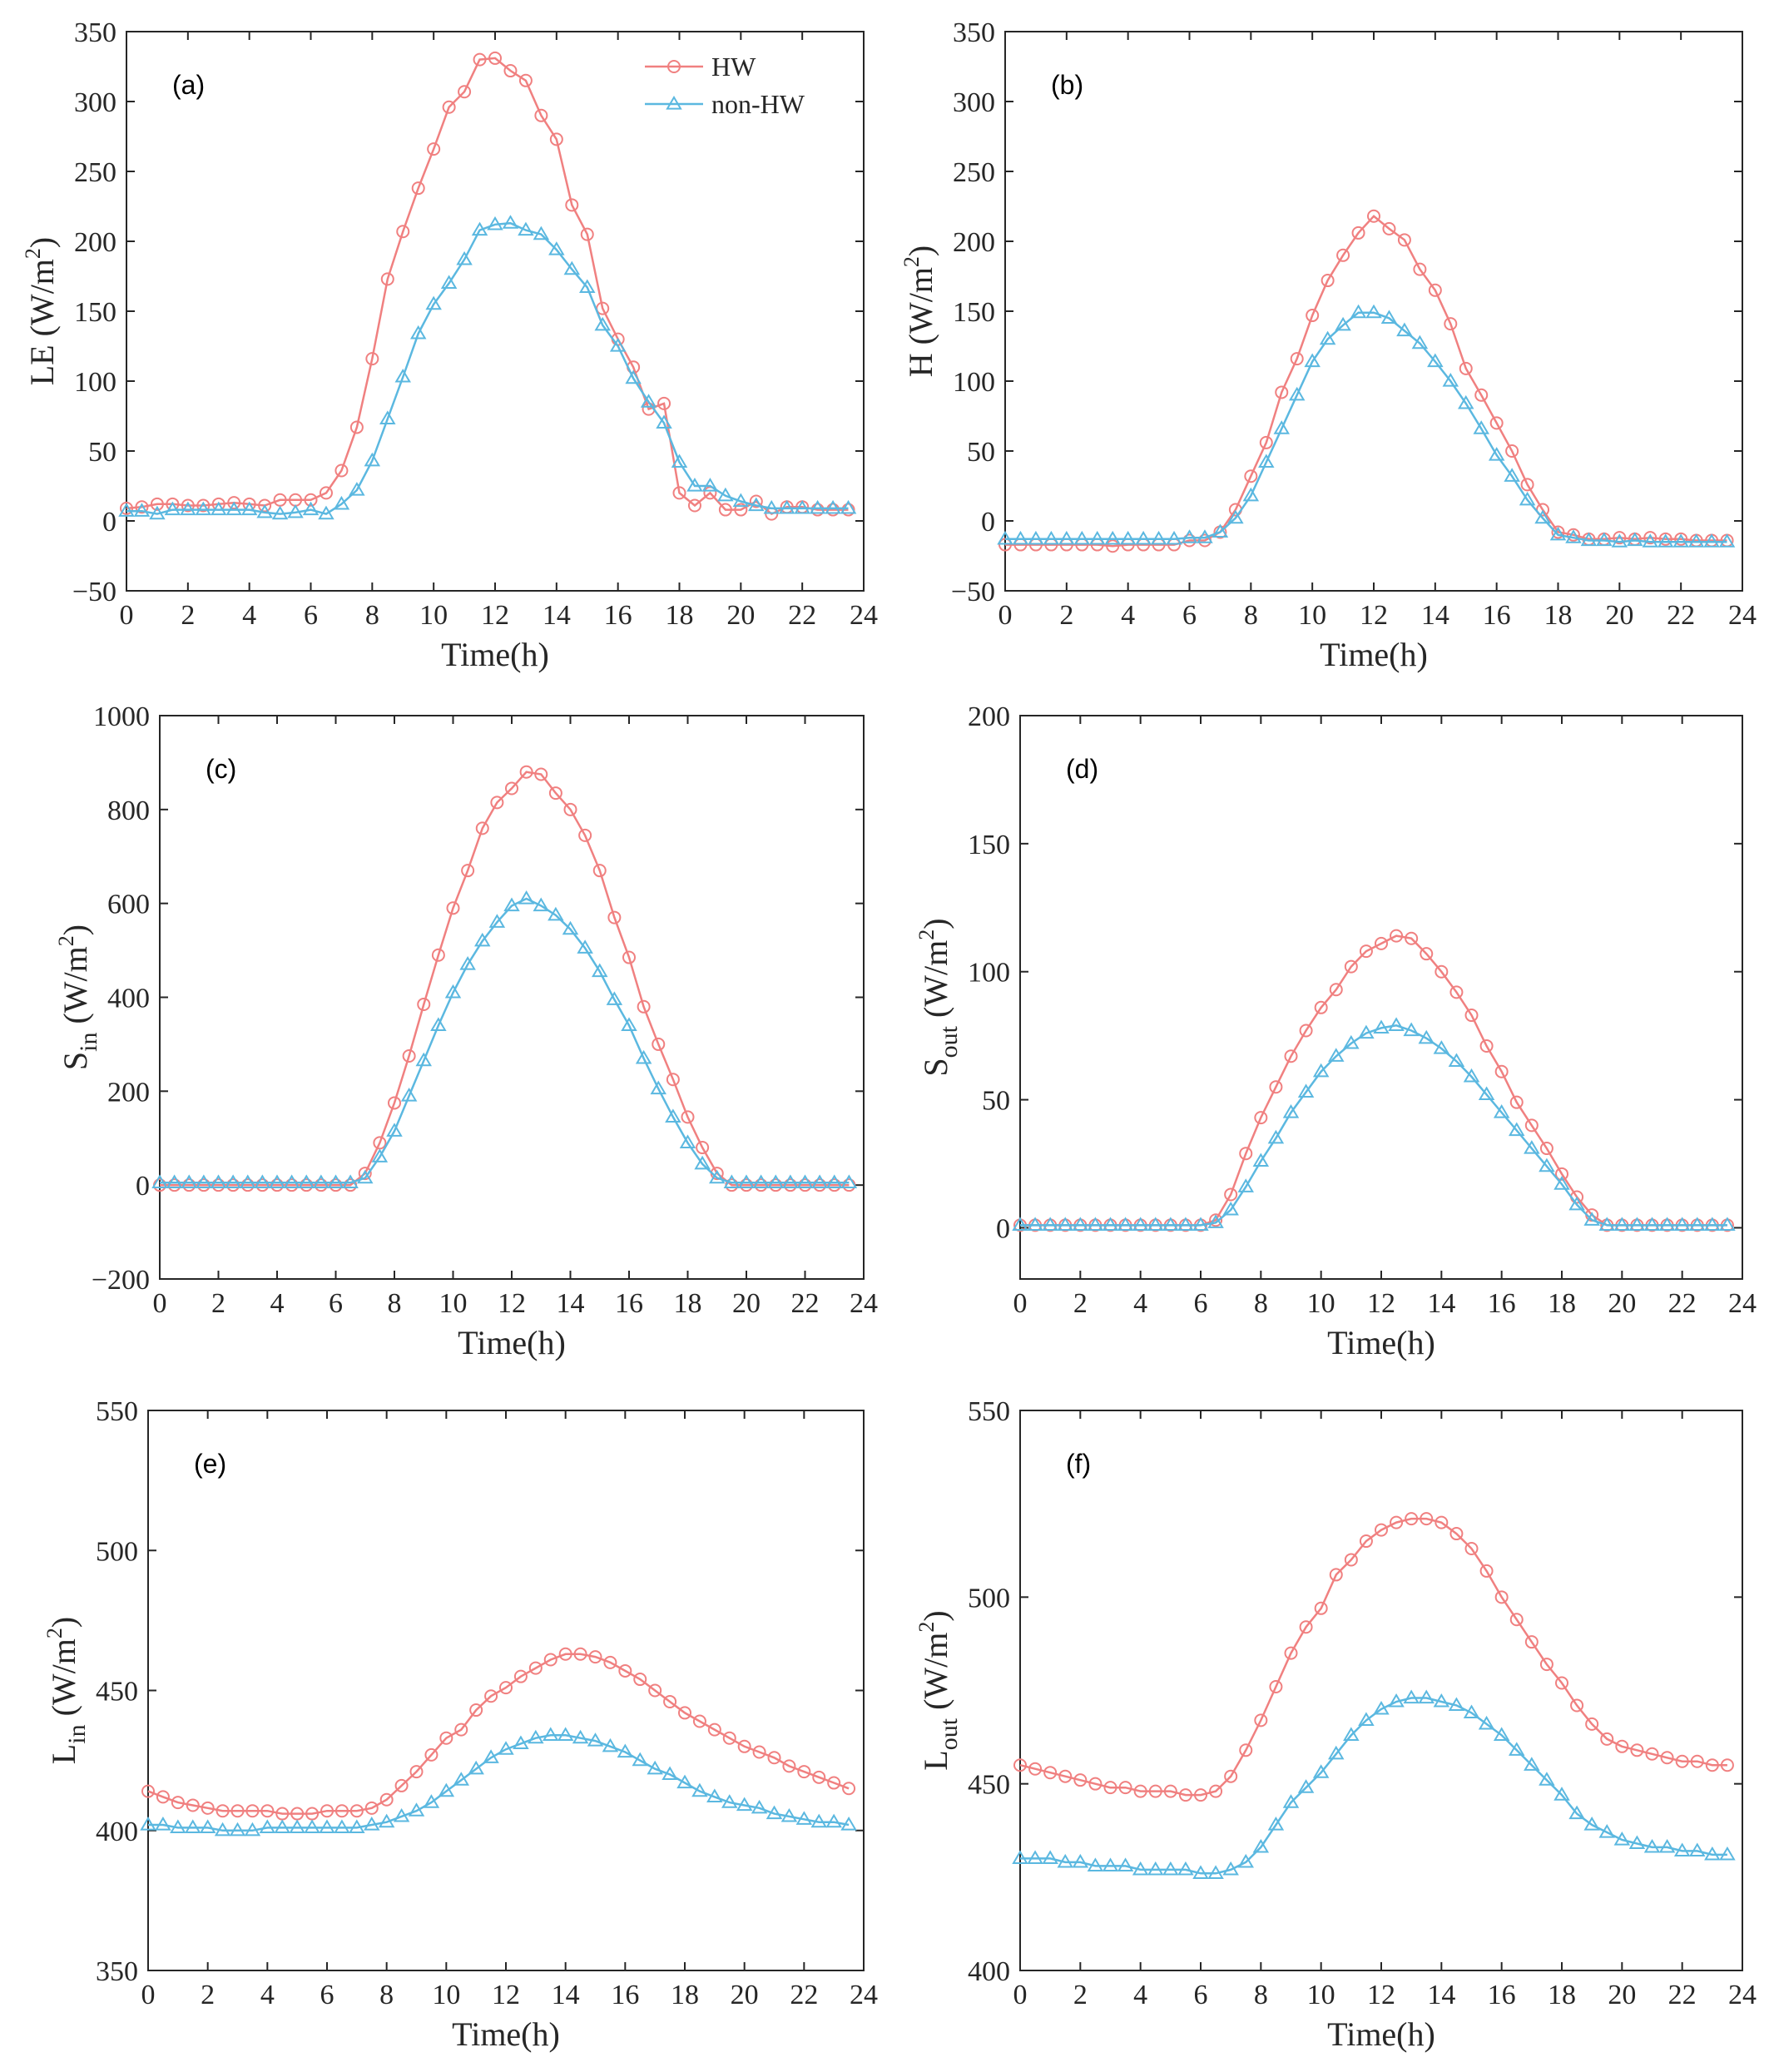 Image resolution: width=1769 pixels, height=2072 pixels. I want to click on panel-label: (e), so click(210, 1464).